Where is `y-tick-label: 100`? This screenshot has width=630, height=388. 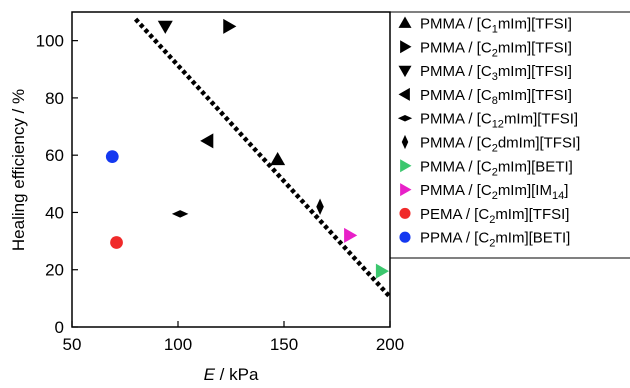
y-tick-label: 100 is located at coordinates (50, 41).